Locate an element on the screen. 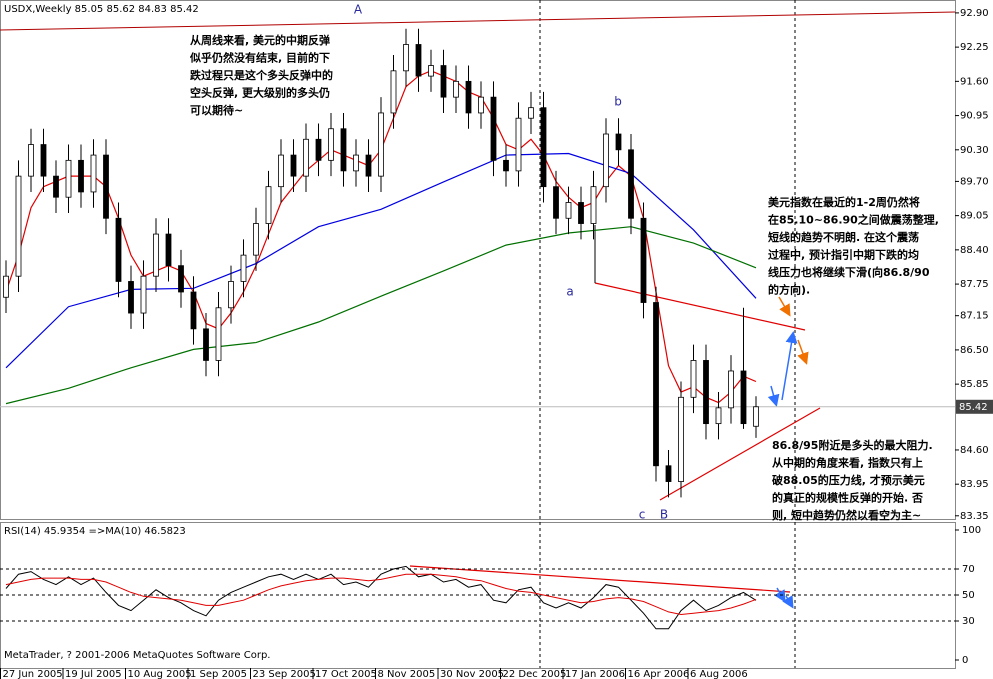  current-price-box is located at coordinates (974, 406).